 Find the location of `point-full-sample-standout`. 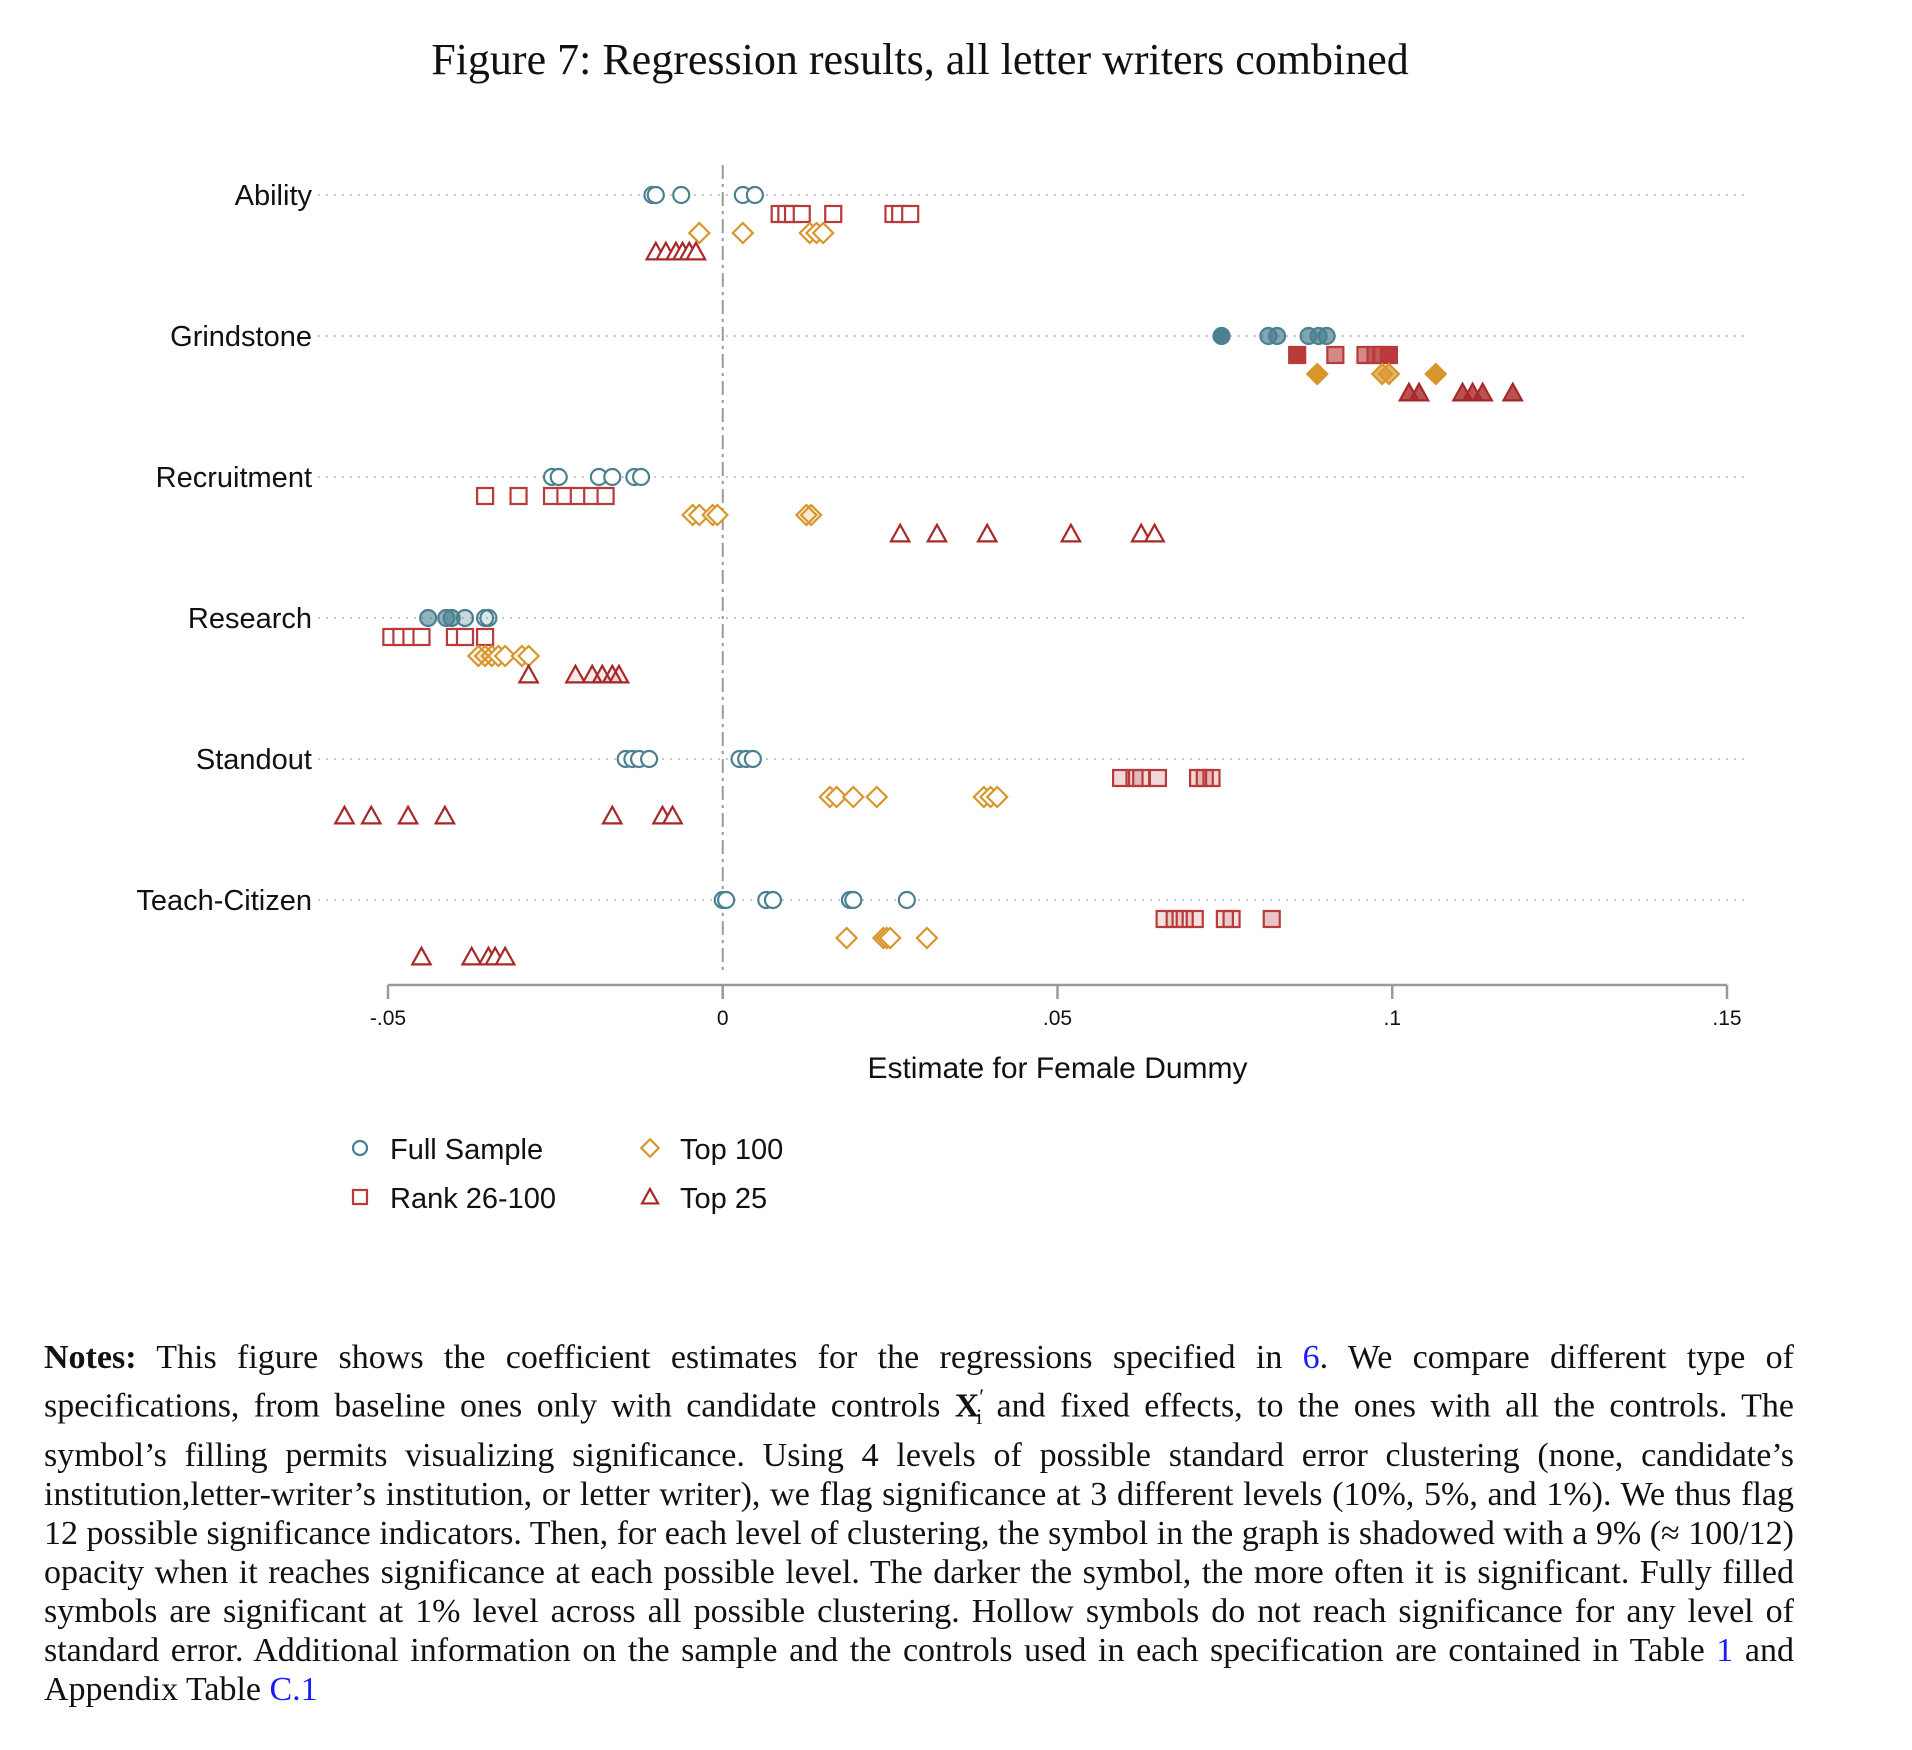

point-full-sample-standout is located at coordinates (649, 759).